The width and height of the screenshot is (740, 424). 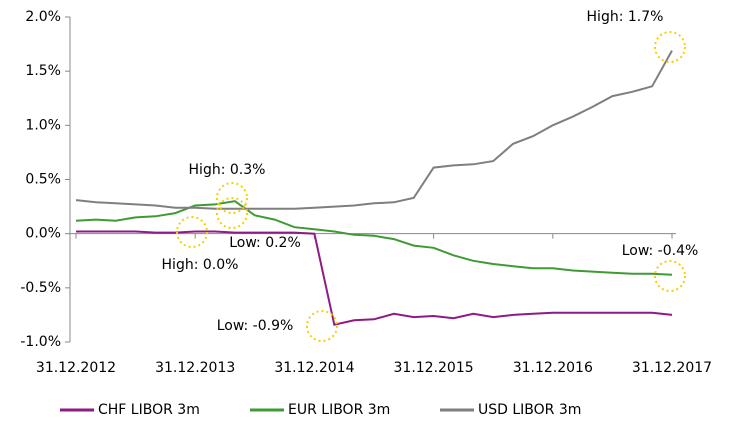 What do you see at coordinates (374, 238) in the screenshot?
I see `series-line` at bounding box center [374, 238].